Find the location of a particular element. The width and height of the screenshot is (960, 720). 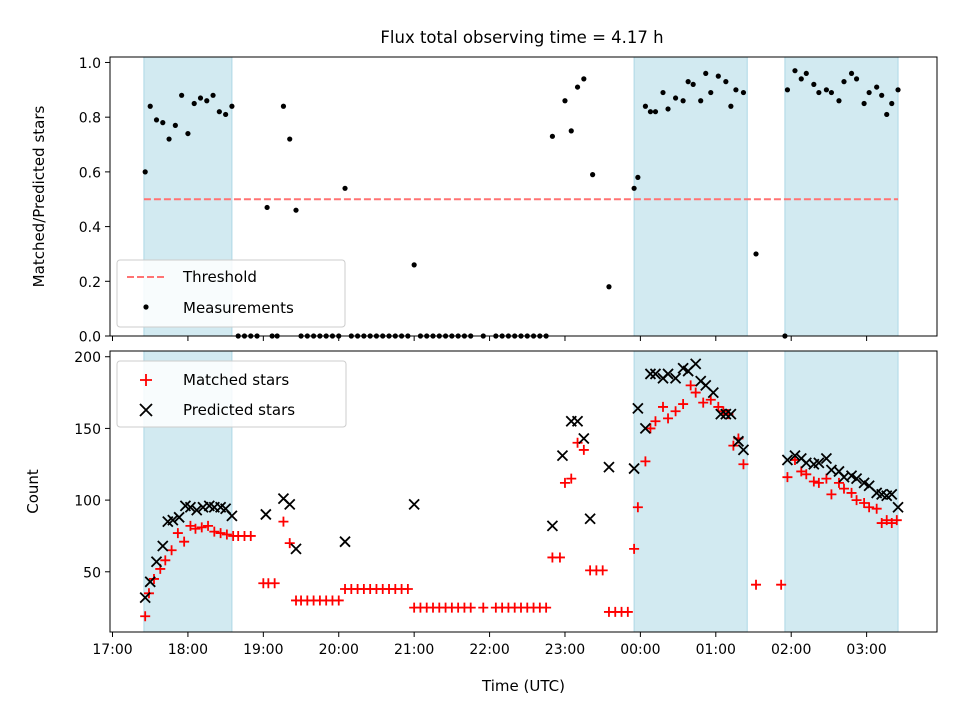

x-tick-label: 20:00 is located at coordinates (339, 650).